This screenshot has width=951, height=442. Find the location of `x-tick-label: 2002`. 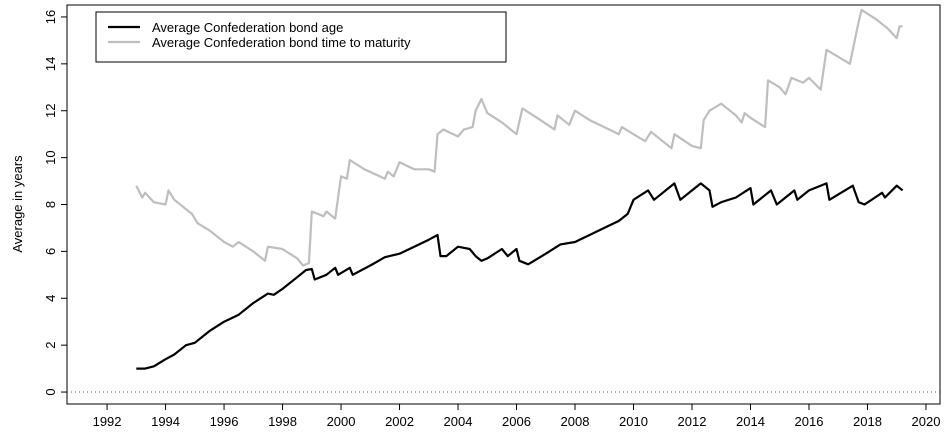

x-tick-label: 2002 is located at coordinates (399, 421).